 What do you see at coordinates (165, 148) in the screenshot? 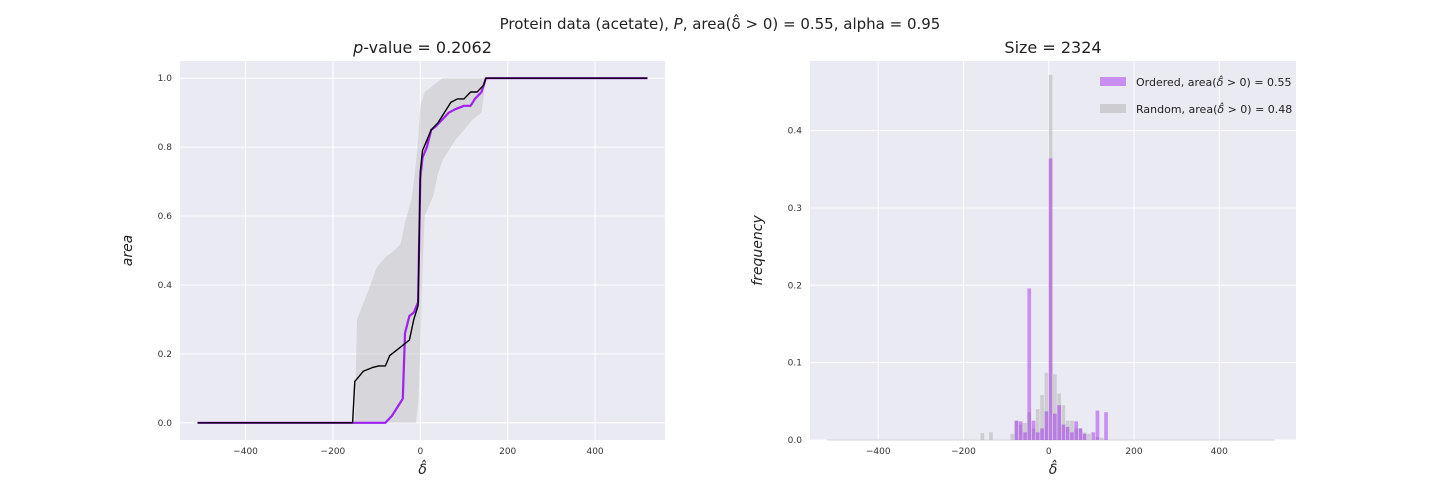
I see `y-tick-label: 0.8` at bounding box center [165, 148].